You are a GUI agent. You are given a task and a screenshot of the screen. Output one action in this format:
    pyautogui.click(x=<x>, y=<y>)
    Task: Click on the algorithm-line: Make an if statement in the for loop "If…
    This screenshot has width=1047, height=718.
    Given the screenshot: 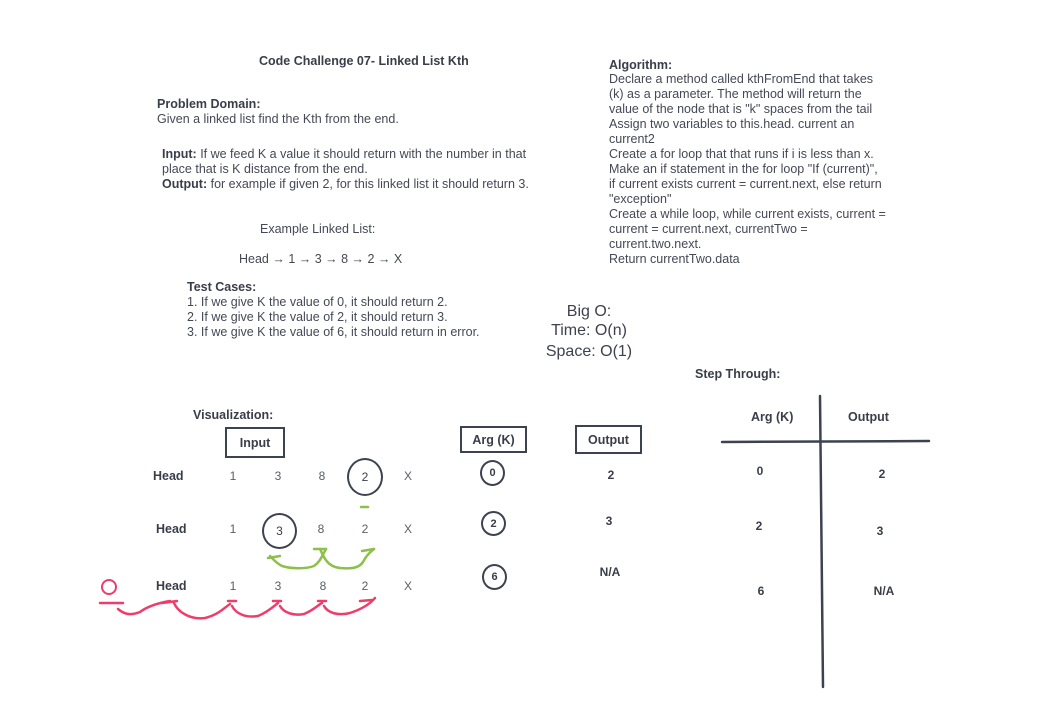 What is the action you would take?
    pyautogui.click(x=743, y=169)
    